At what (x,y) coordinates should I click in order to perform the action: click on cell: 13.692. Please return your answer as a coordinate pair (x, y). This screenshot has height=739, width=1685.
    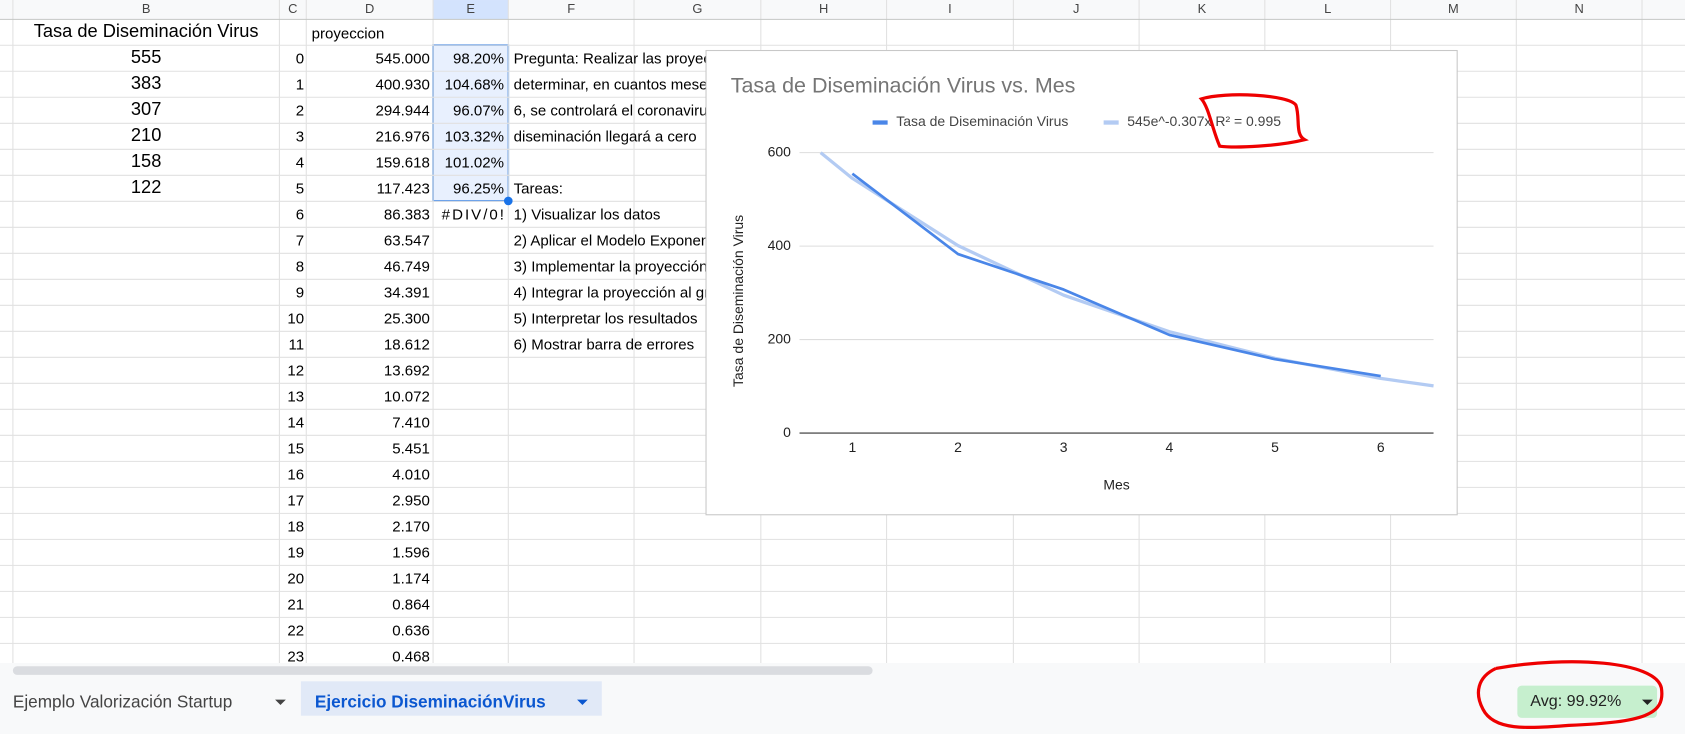
    Looking at the image, I should click on (407, 370).